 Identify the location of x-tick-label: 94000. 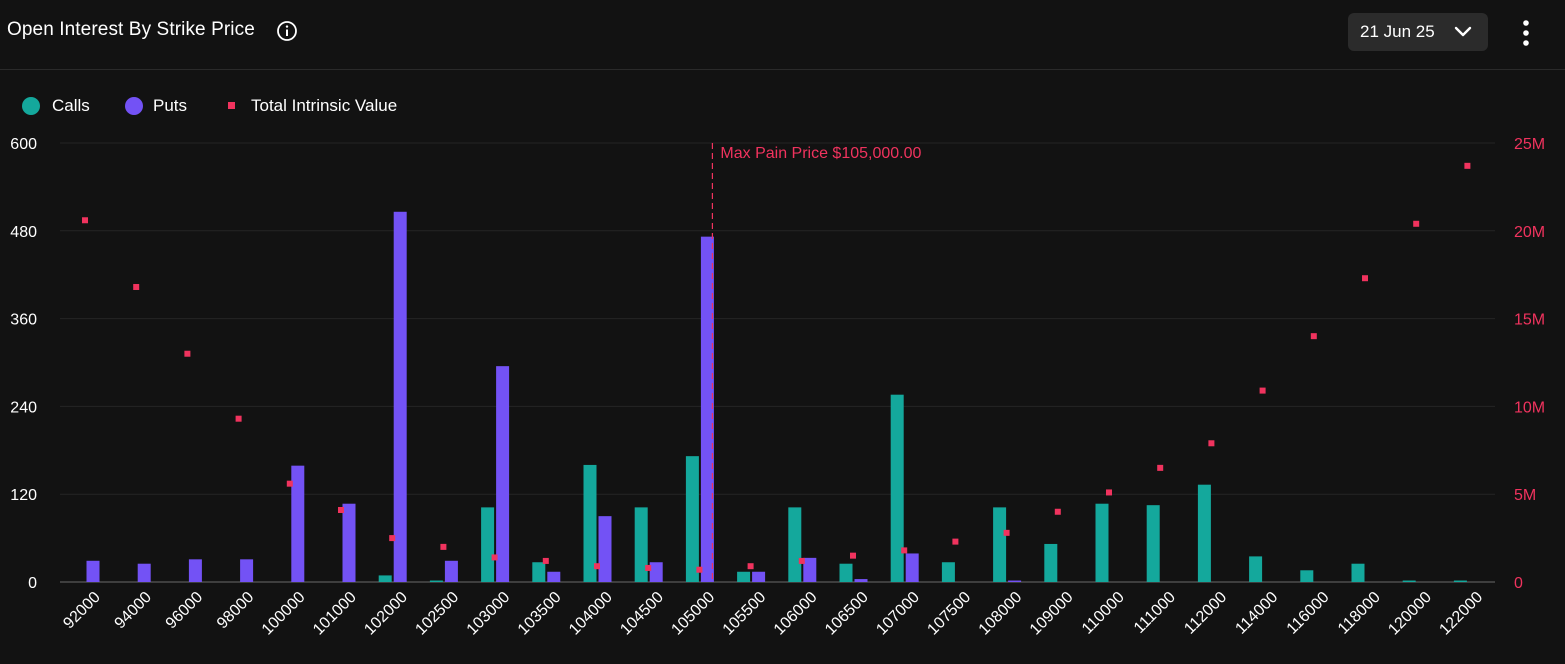
(134, 611).